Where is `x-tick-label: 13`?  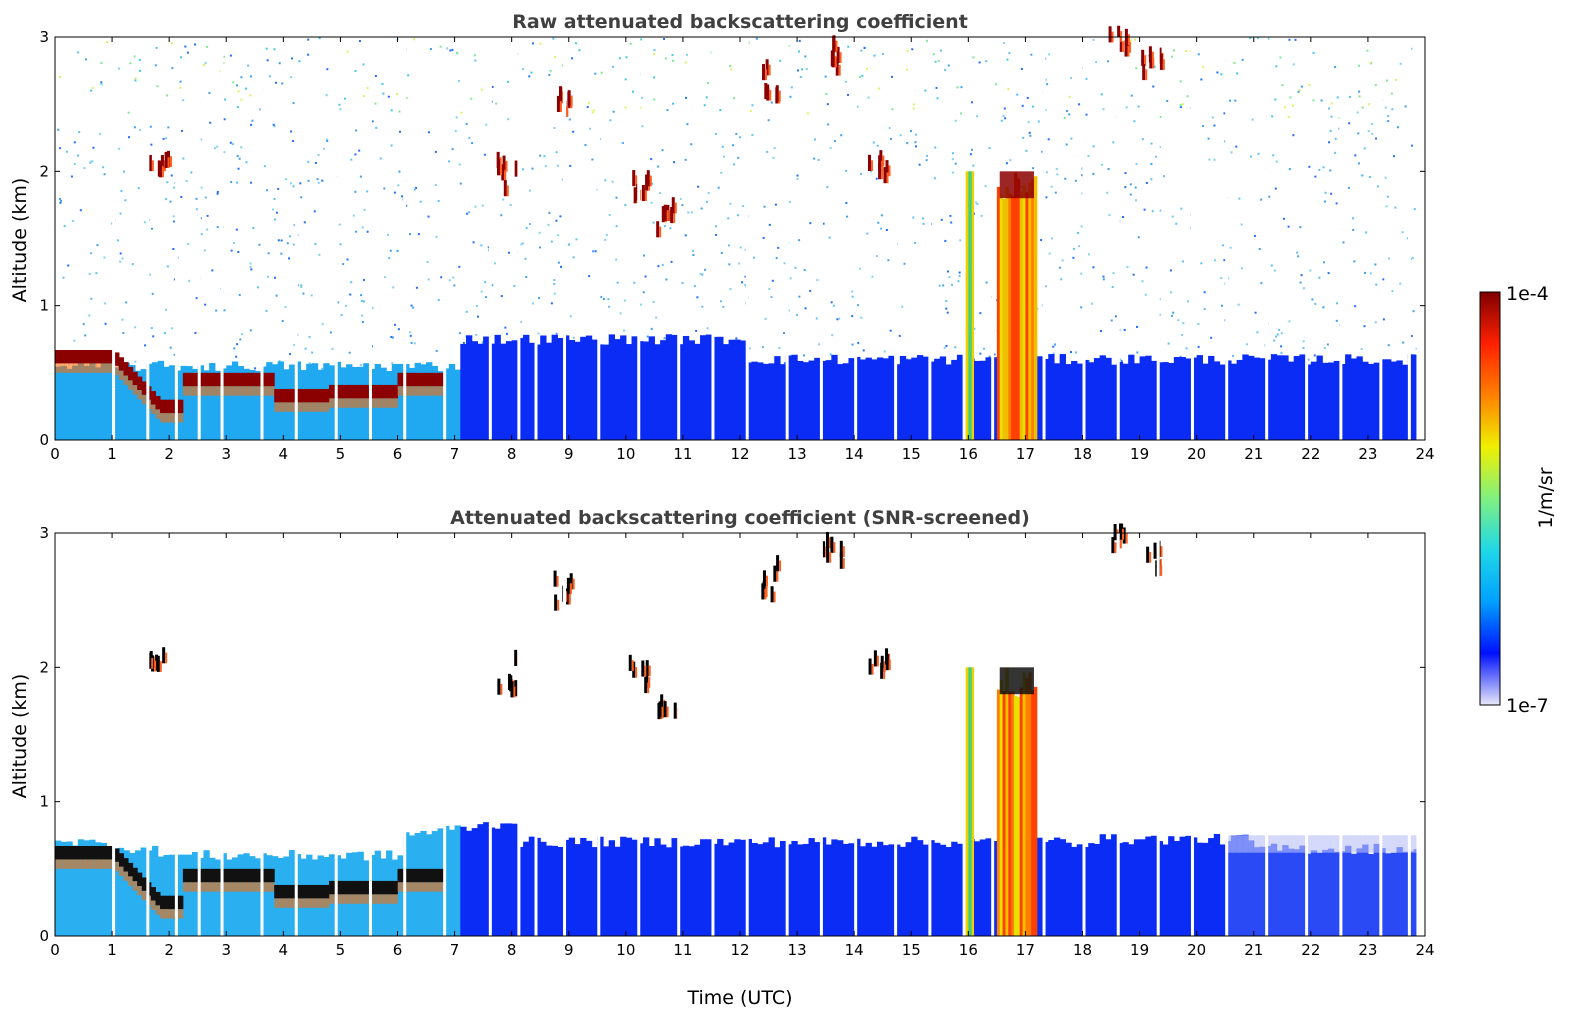
x-tick-label: 13 is located at coordinates (797, 454).